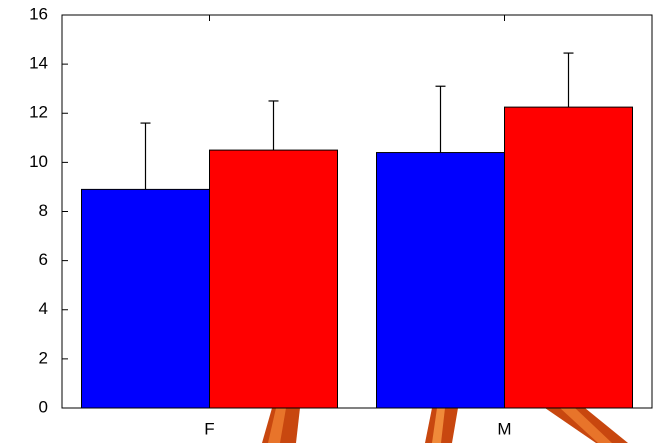  What do you see at coordinates (43, 406) in the screenshot?
I see `y-tick-label: 0` at bounding box center [43, 406].